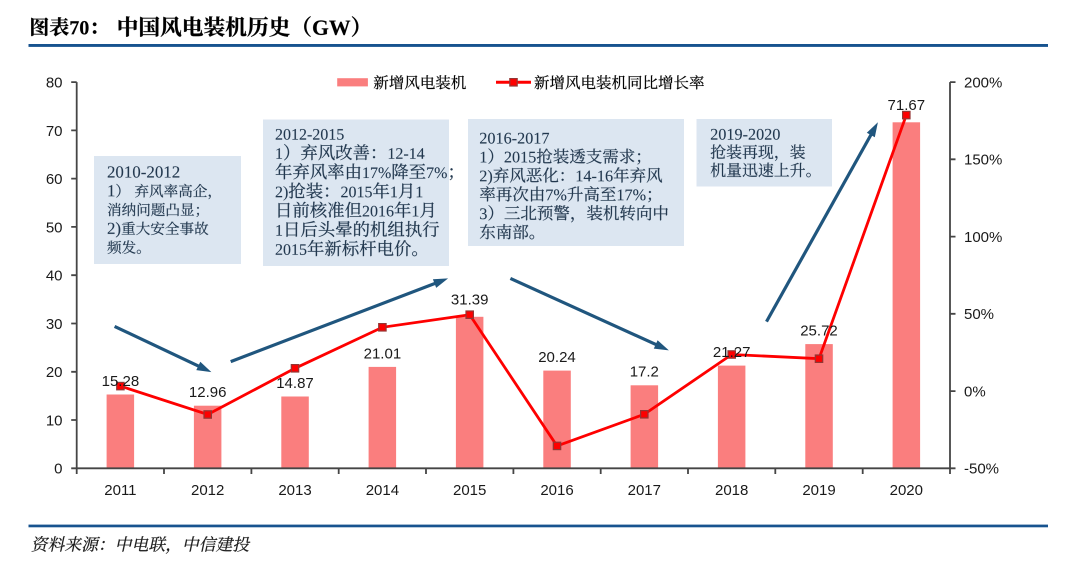 This screenshot has height=571, width=1080. Describe the element at coordinates (556, 490) in the screenshot. I see `svg-text: 2016` at that location.